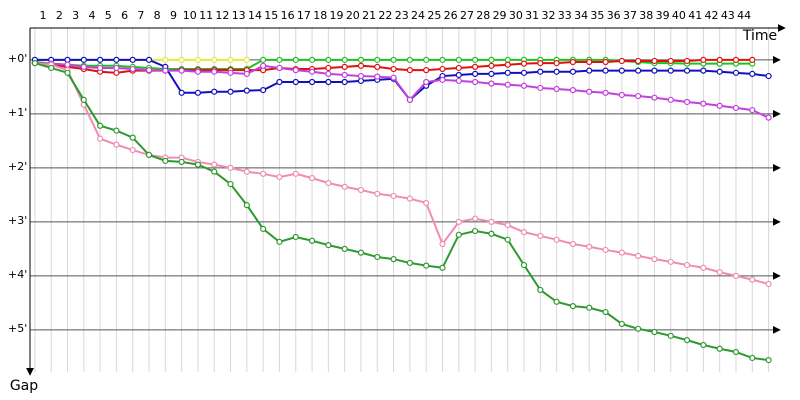 This screenshot has width=800, height=400. I want to click on x-tick-label: 26, so click(451, 15).